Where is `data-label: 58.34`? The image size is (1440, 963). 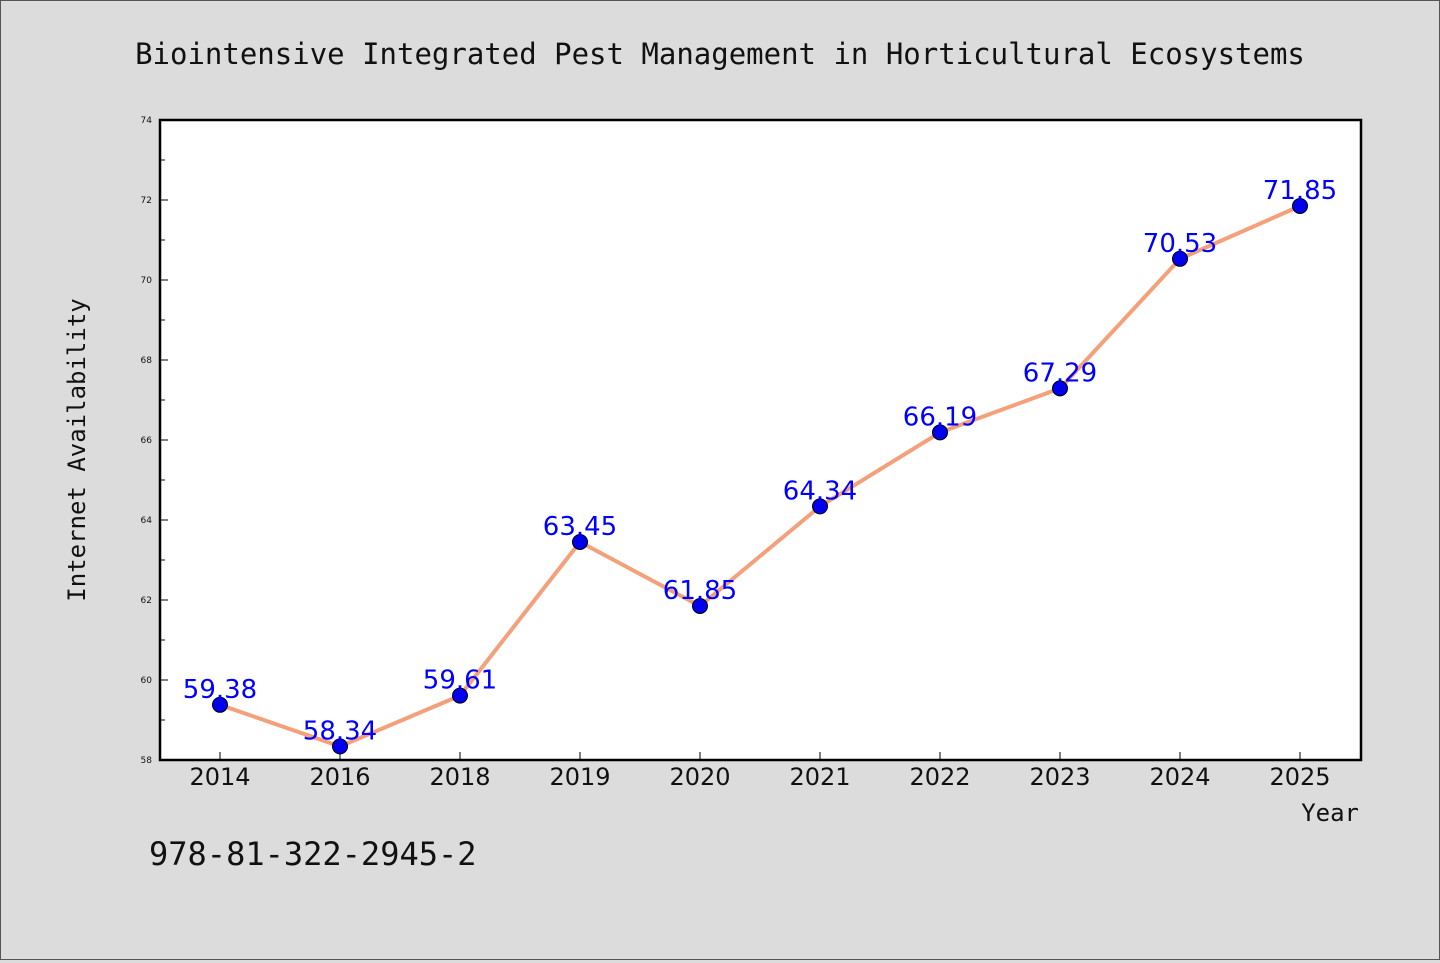
data-label: 58.34 is located at coordinates (340, 731).